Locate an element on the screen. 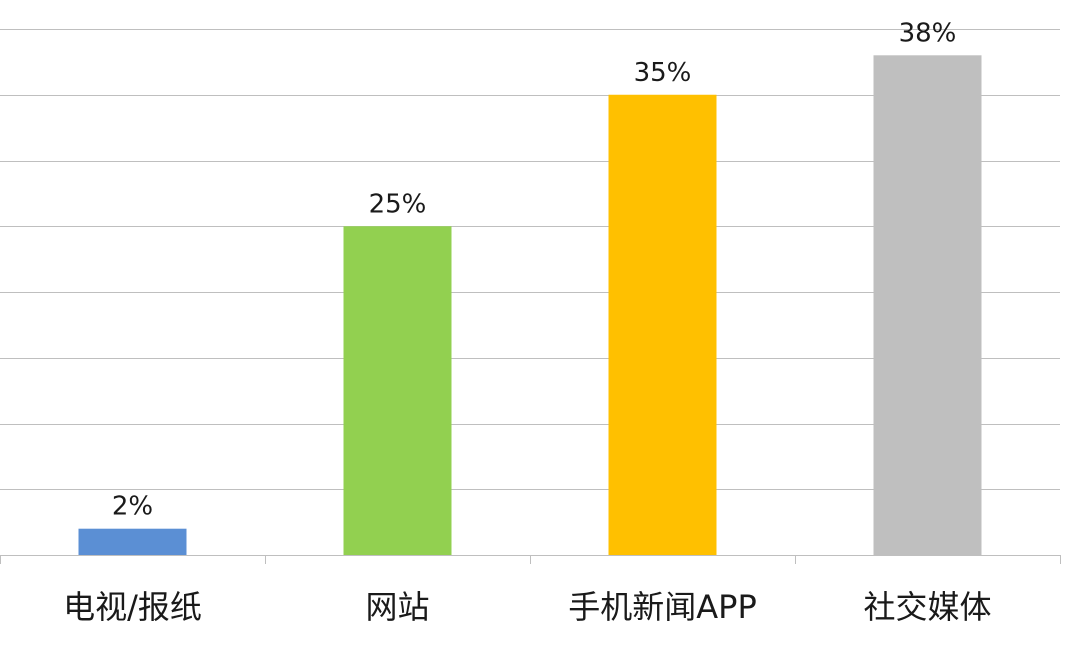 This screenshot has width=1080, height=647. data-label: 35% is located at coordinates (663, 73).